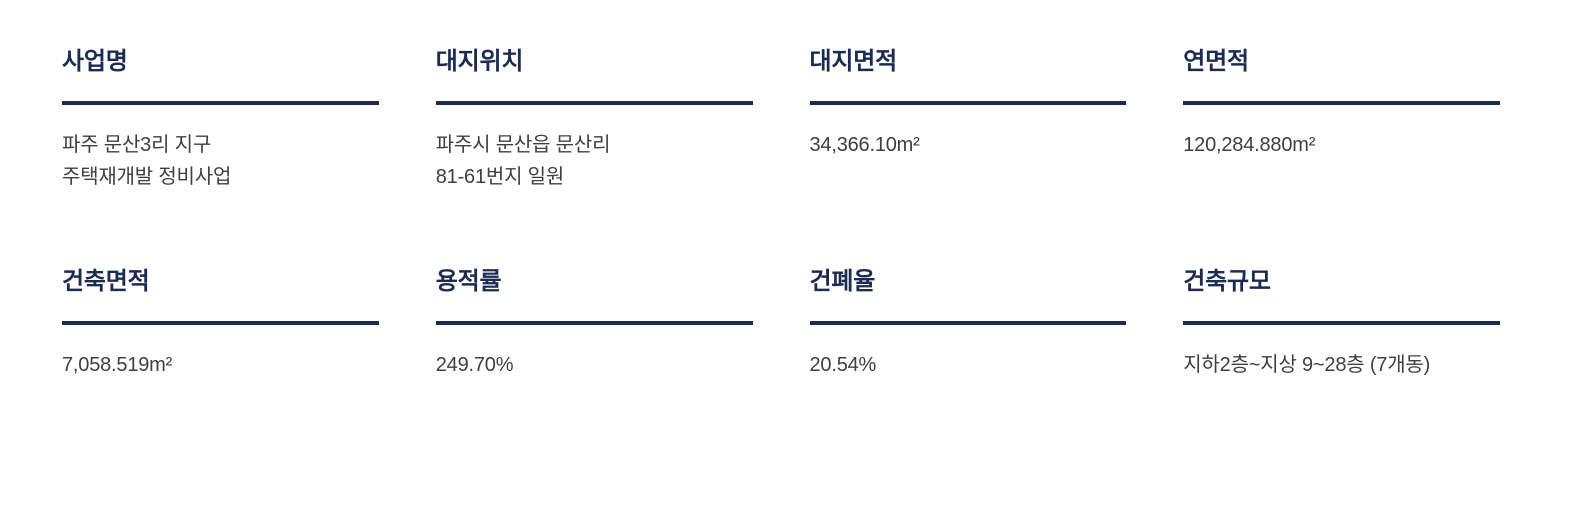 This screenshot has width=1591, height=509. I want to click on field-value-line: 파주시 문산읍 문산리, so click(523, 145).